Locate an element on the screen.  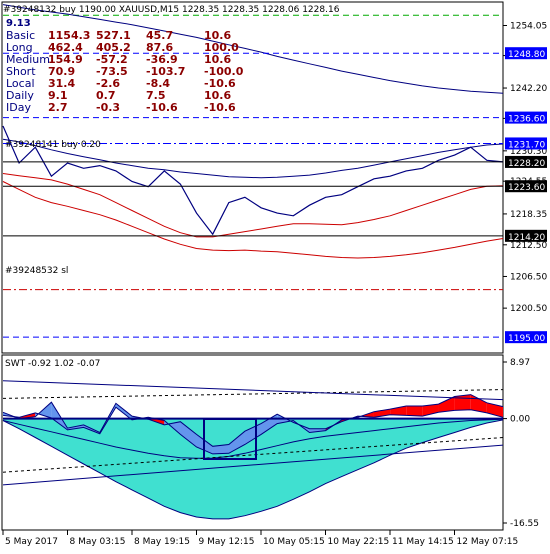
stats-value: 87.6 is located at coordinates (160, 47).